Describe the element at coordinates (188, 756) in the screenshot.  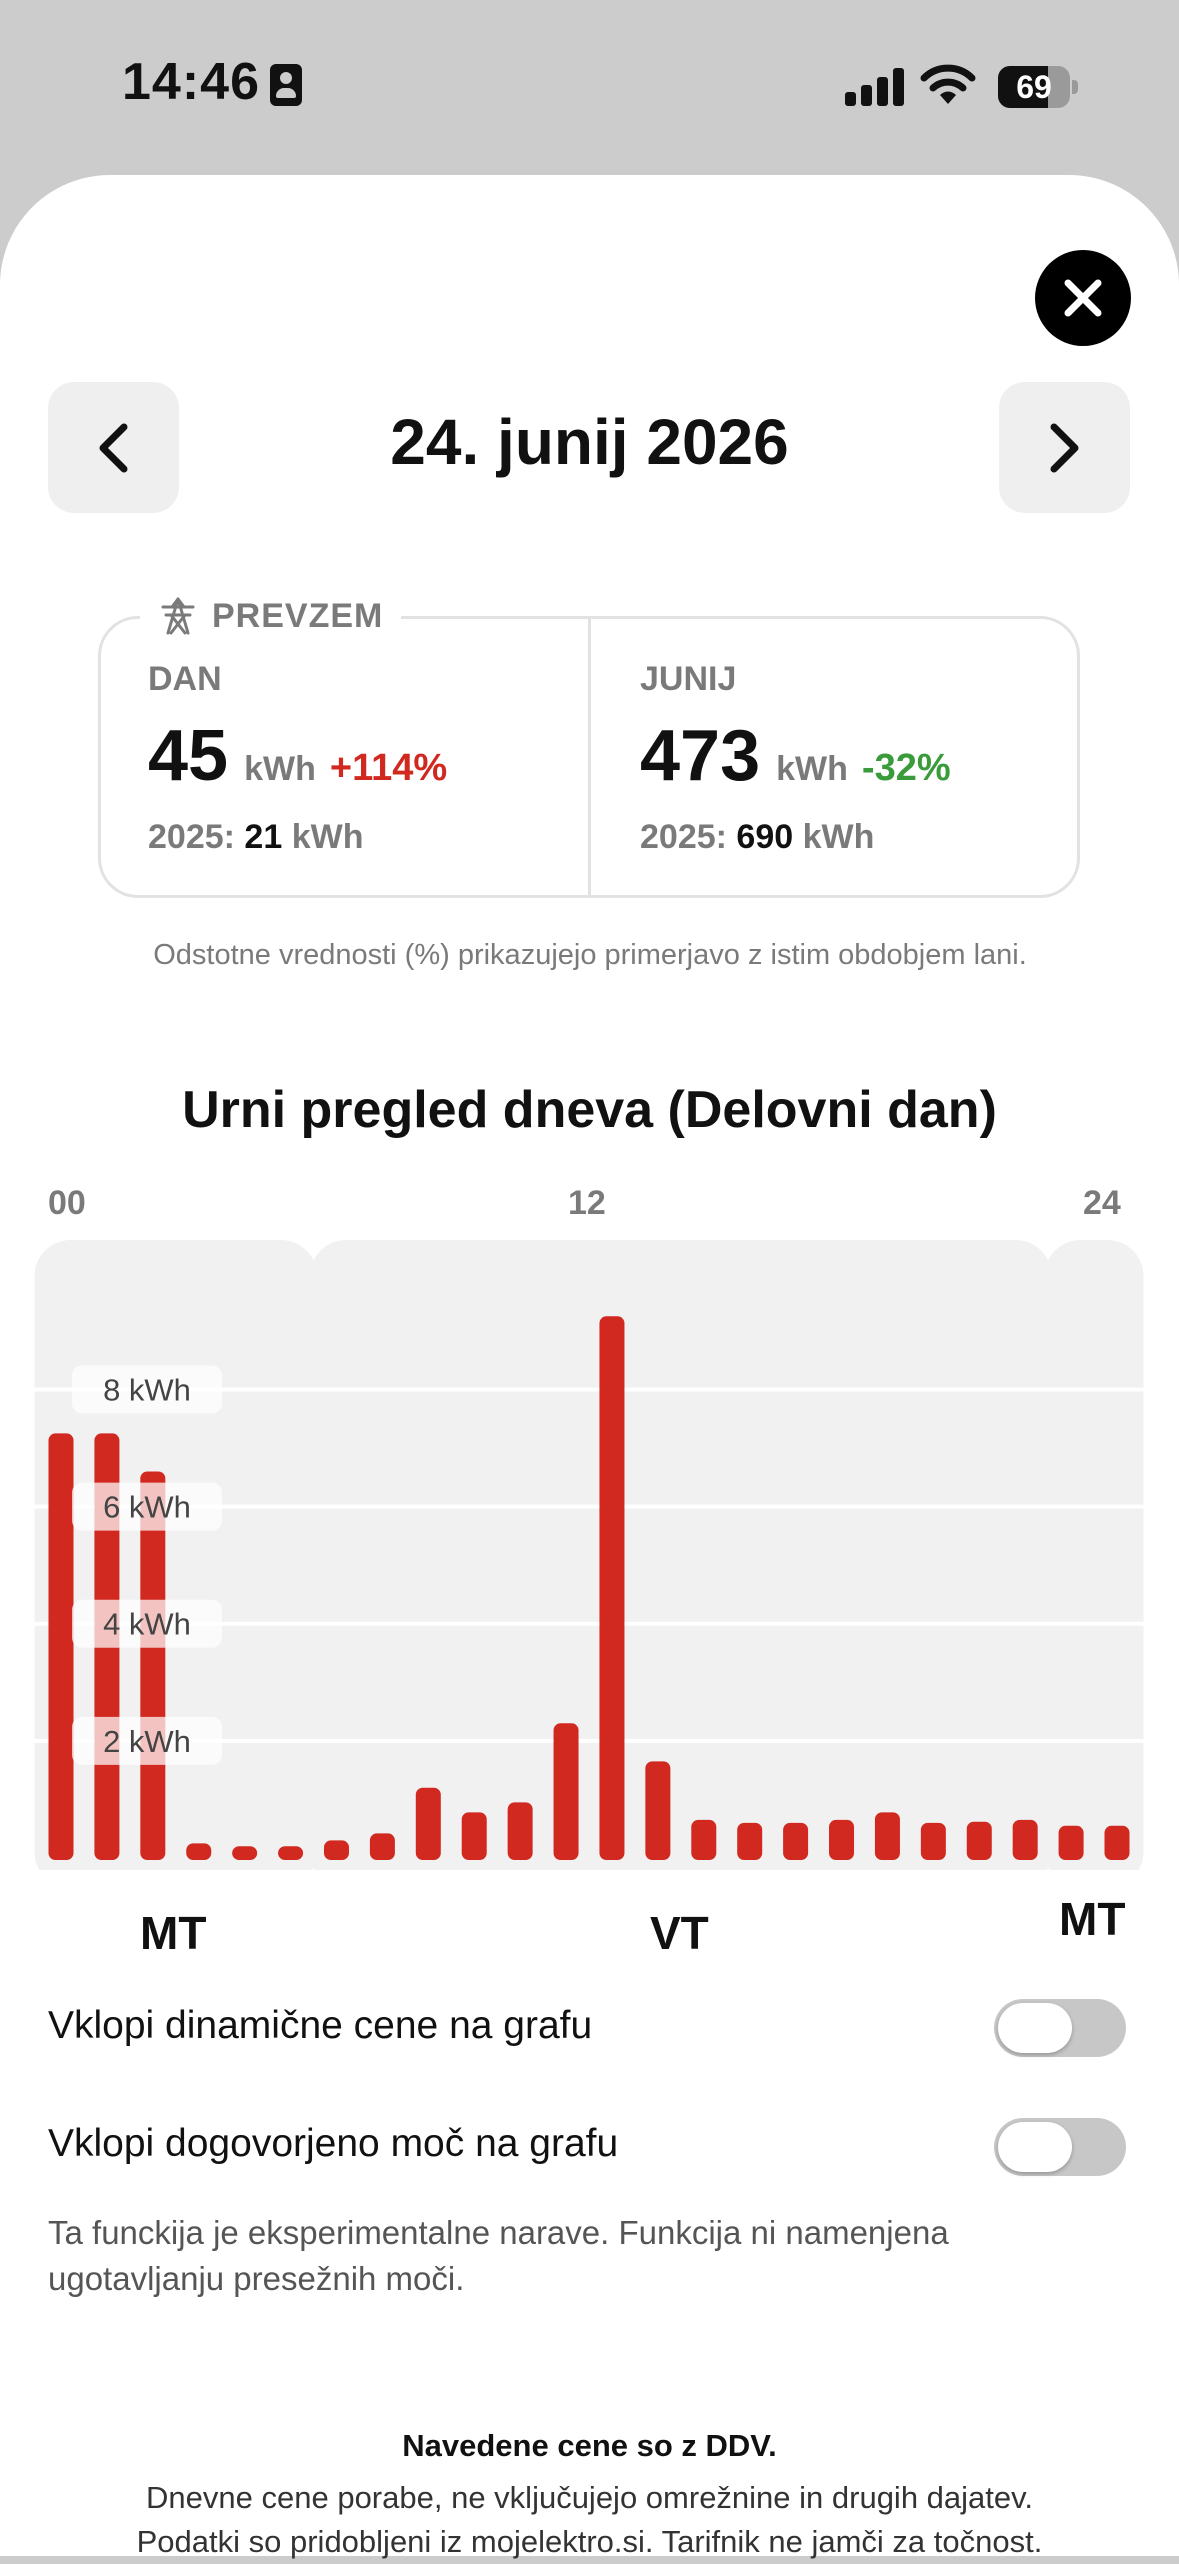
I see `day-value: 45` at that location.